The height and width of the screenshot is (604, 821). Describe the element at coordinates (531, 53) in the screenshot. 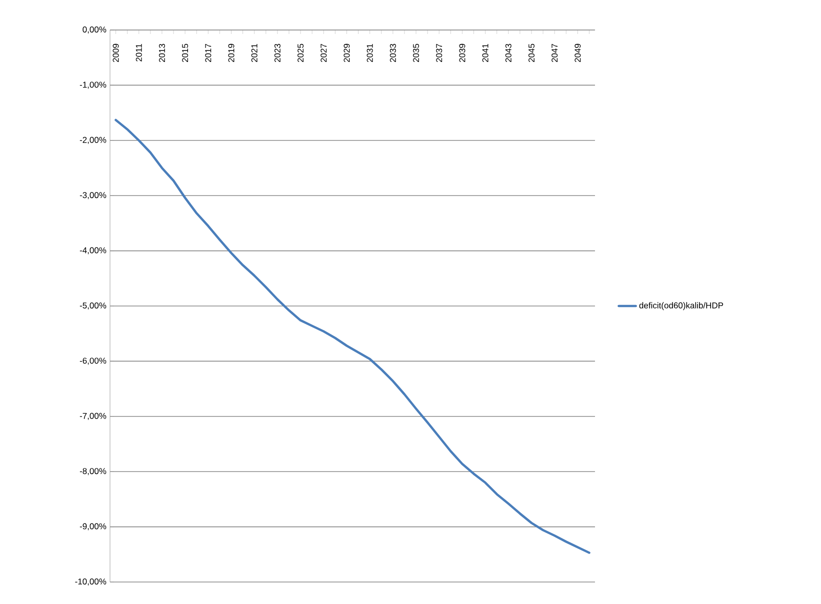

I see `x-tick-label: 2045` at that location.